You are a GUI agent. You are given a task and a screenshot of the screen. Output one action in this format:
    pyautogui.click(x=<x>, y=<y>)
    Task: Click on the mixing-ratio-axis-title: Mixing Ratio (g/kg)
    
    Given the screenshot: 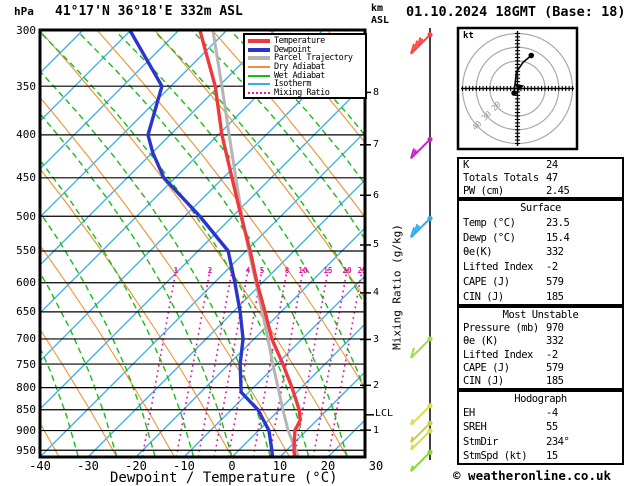 What is the action you would take?
    pyautogui.click(x=397, y=287)
    